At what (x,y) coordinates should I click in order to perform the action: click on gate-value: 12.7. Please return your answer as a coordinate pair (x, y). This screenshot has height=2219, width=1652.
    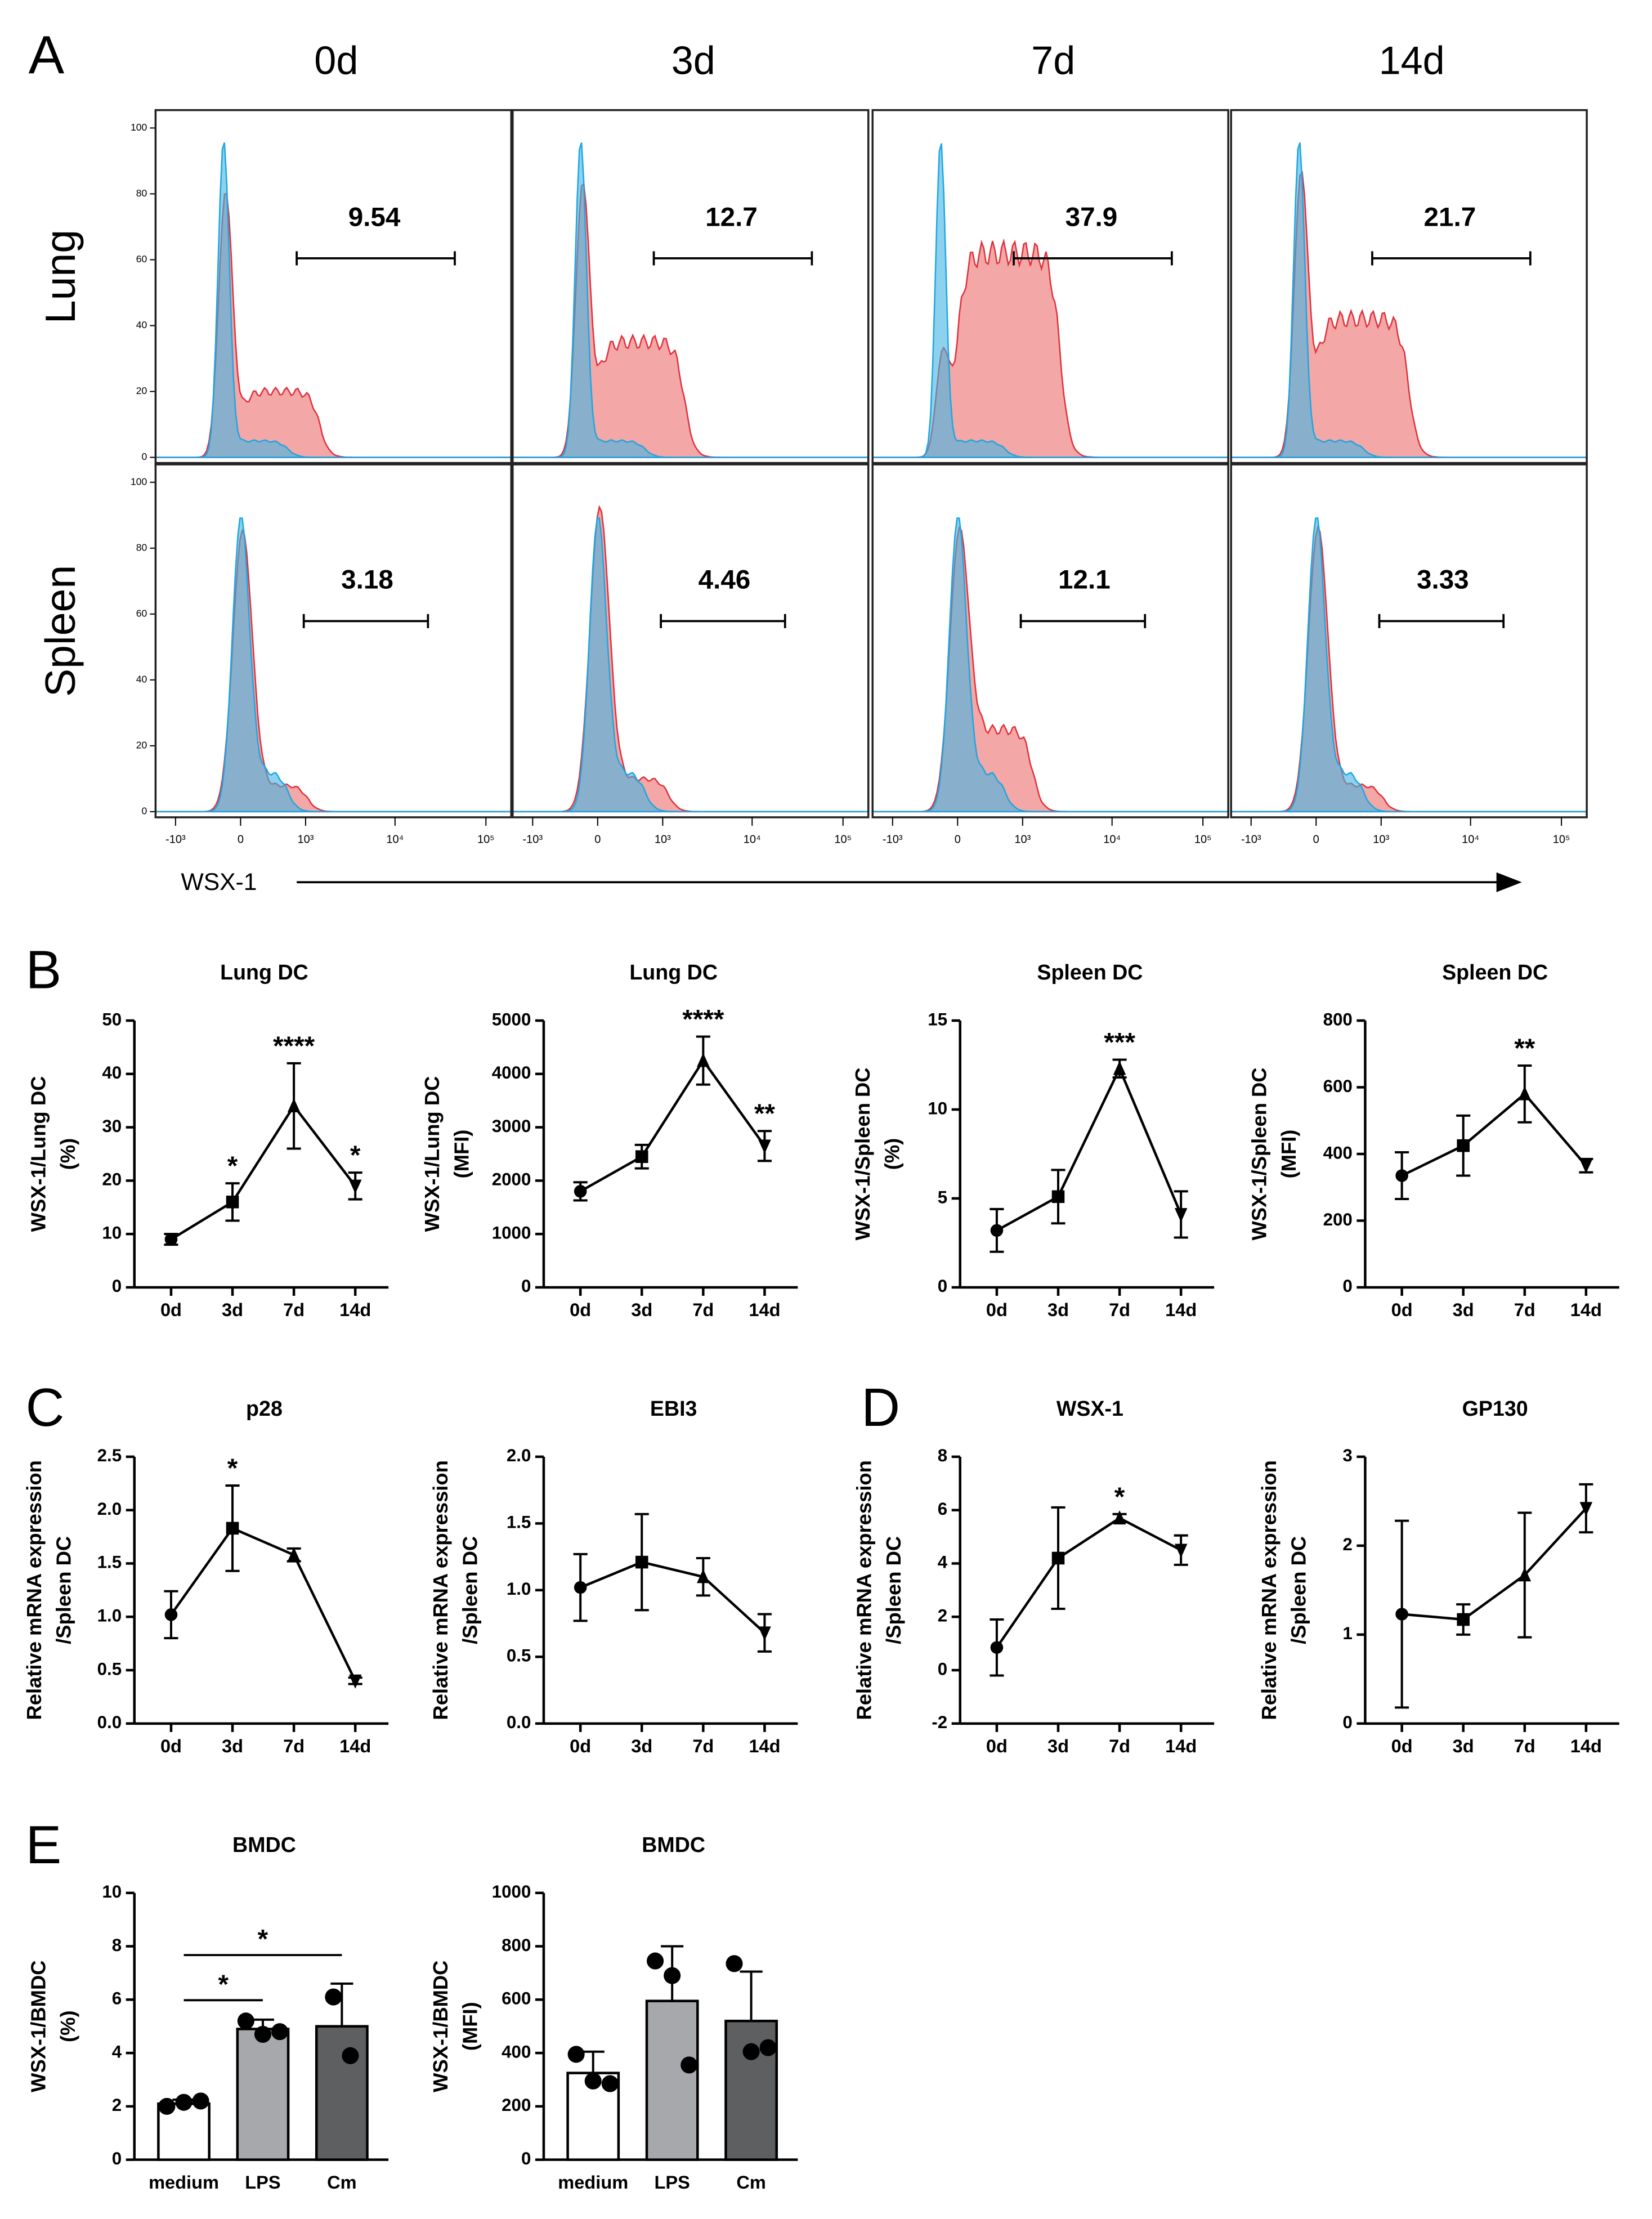
    Looking at the image, I should click on (731, 217).